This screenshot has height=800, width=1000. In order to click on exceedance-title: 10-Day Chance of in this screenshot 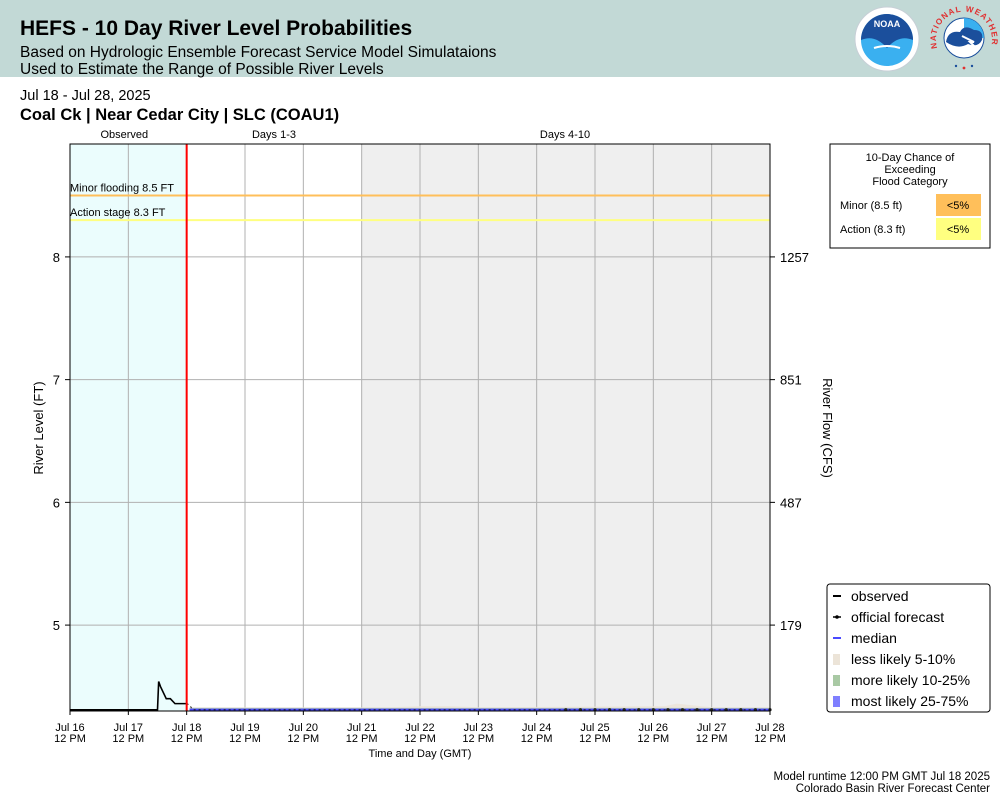, I will do `click(911, 158)`.